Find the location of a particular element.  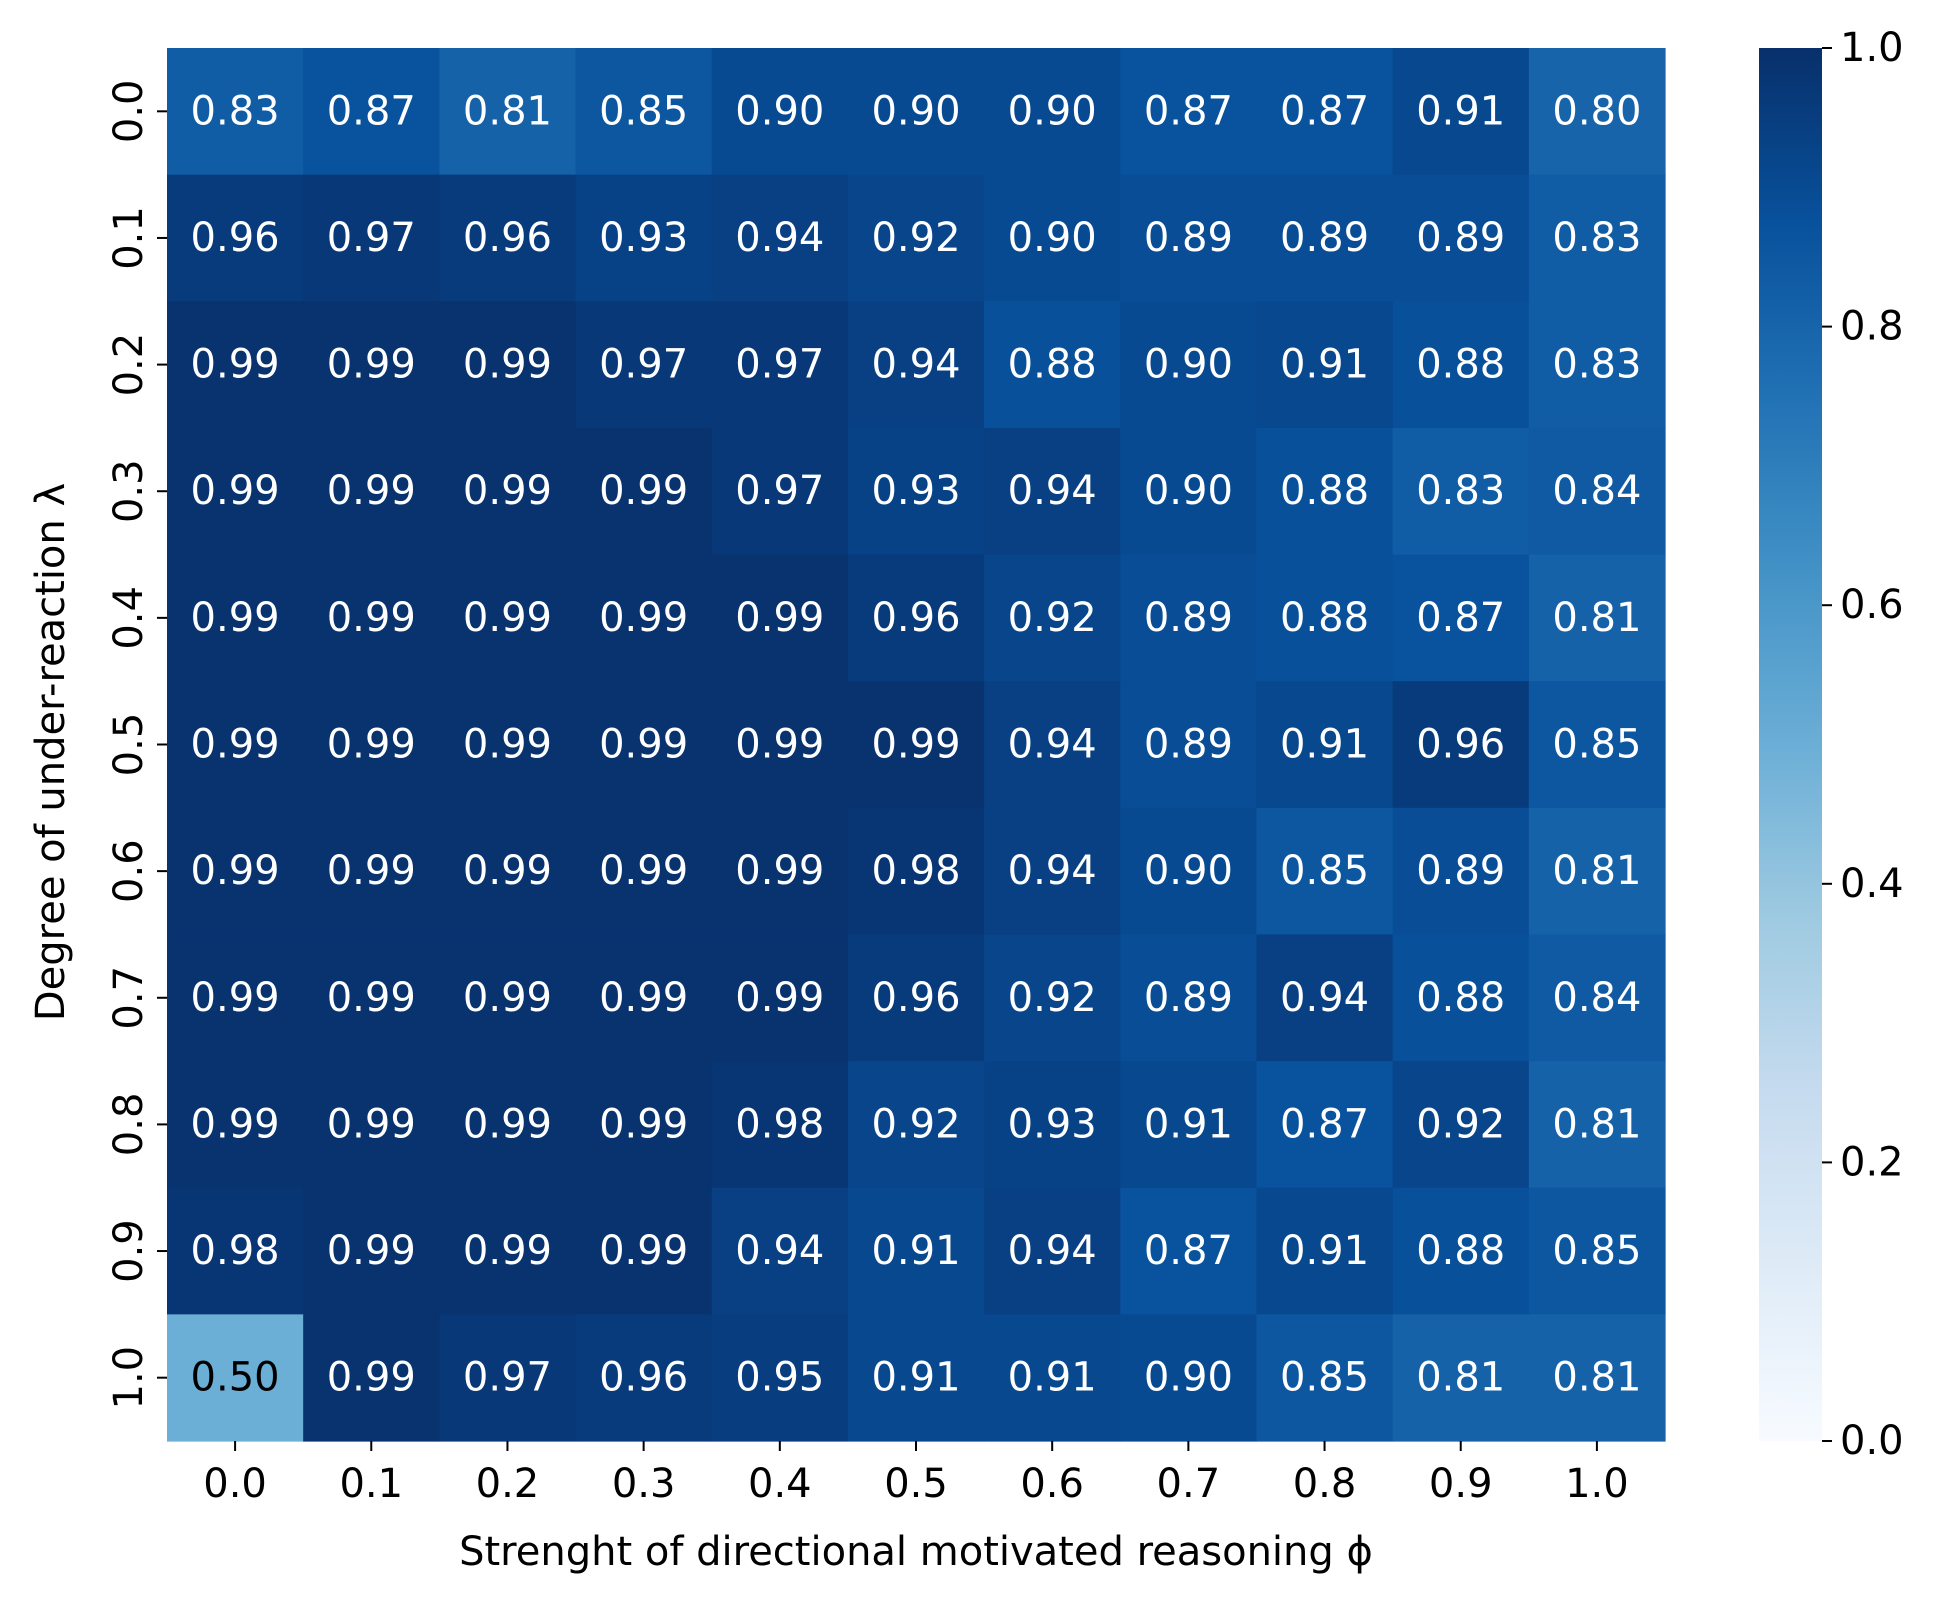

y-axis-label: Degree of under-reaction λ is located at coordinates (51, 752).